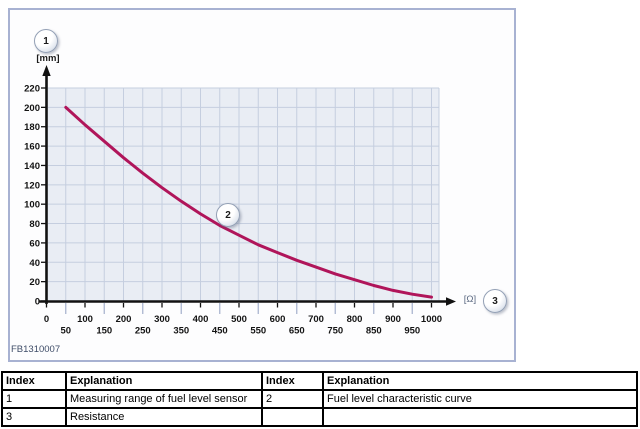 The height and width of the screenshot is (429, 640). What do you see at coordinates (32, 147) in the screenshot?
I see `tick-label: 160` at bounding box center [32, 147].